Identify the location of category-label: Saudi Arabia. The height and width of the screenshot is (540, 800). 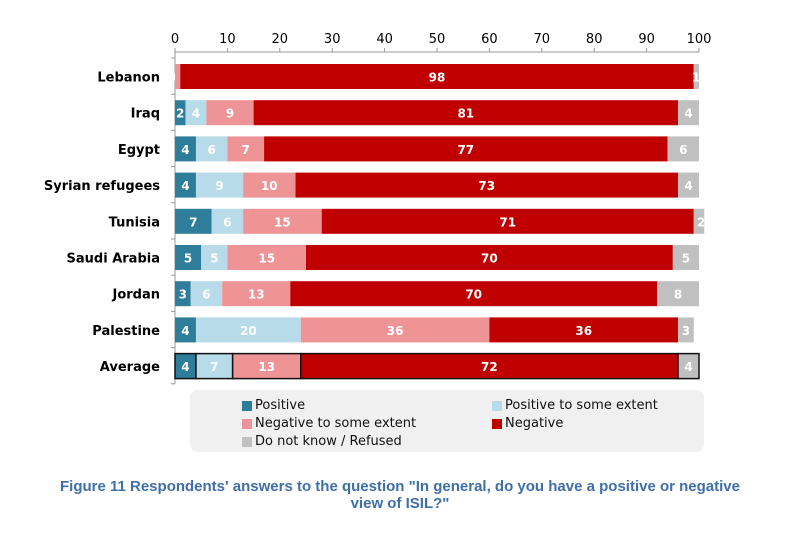
(113, 259).